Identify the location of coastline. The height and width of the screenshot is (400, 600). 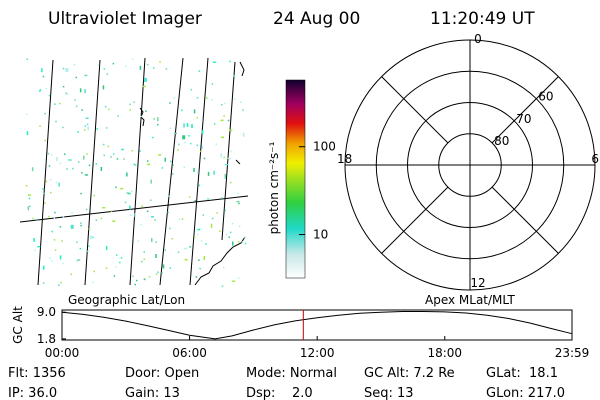
(242, 69).